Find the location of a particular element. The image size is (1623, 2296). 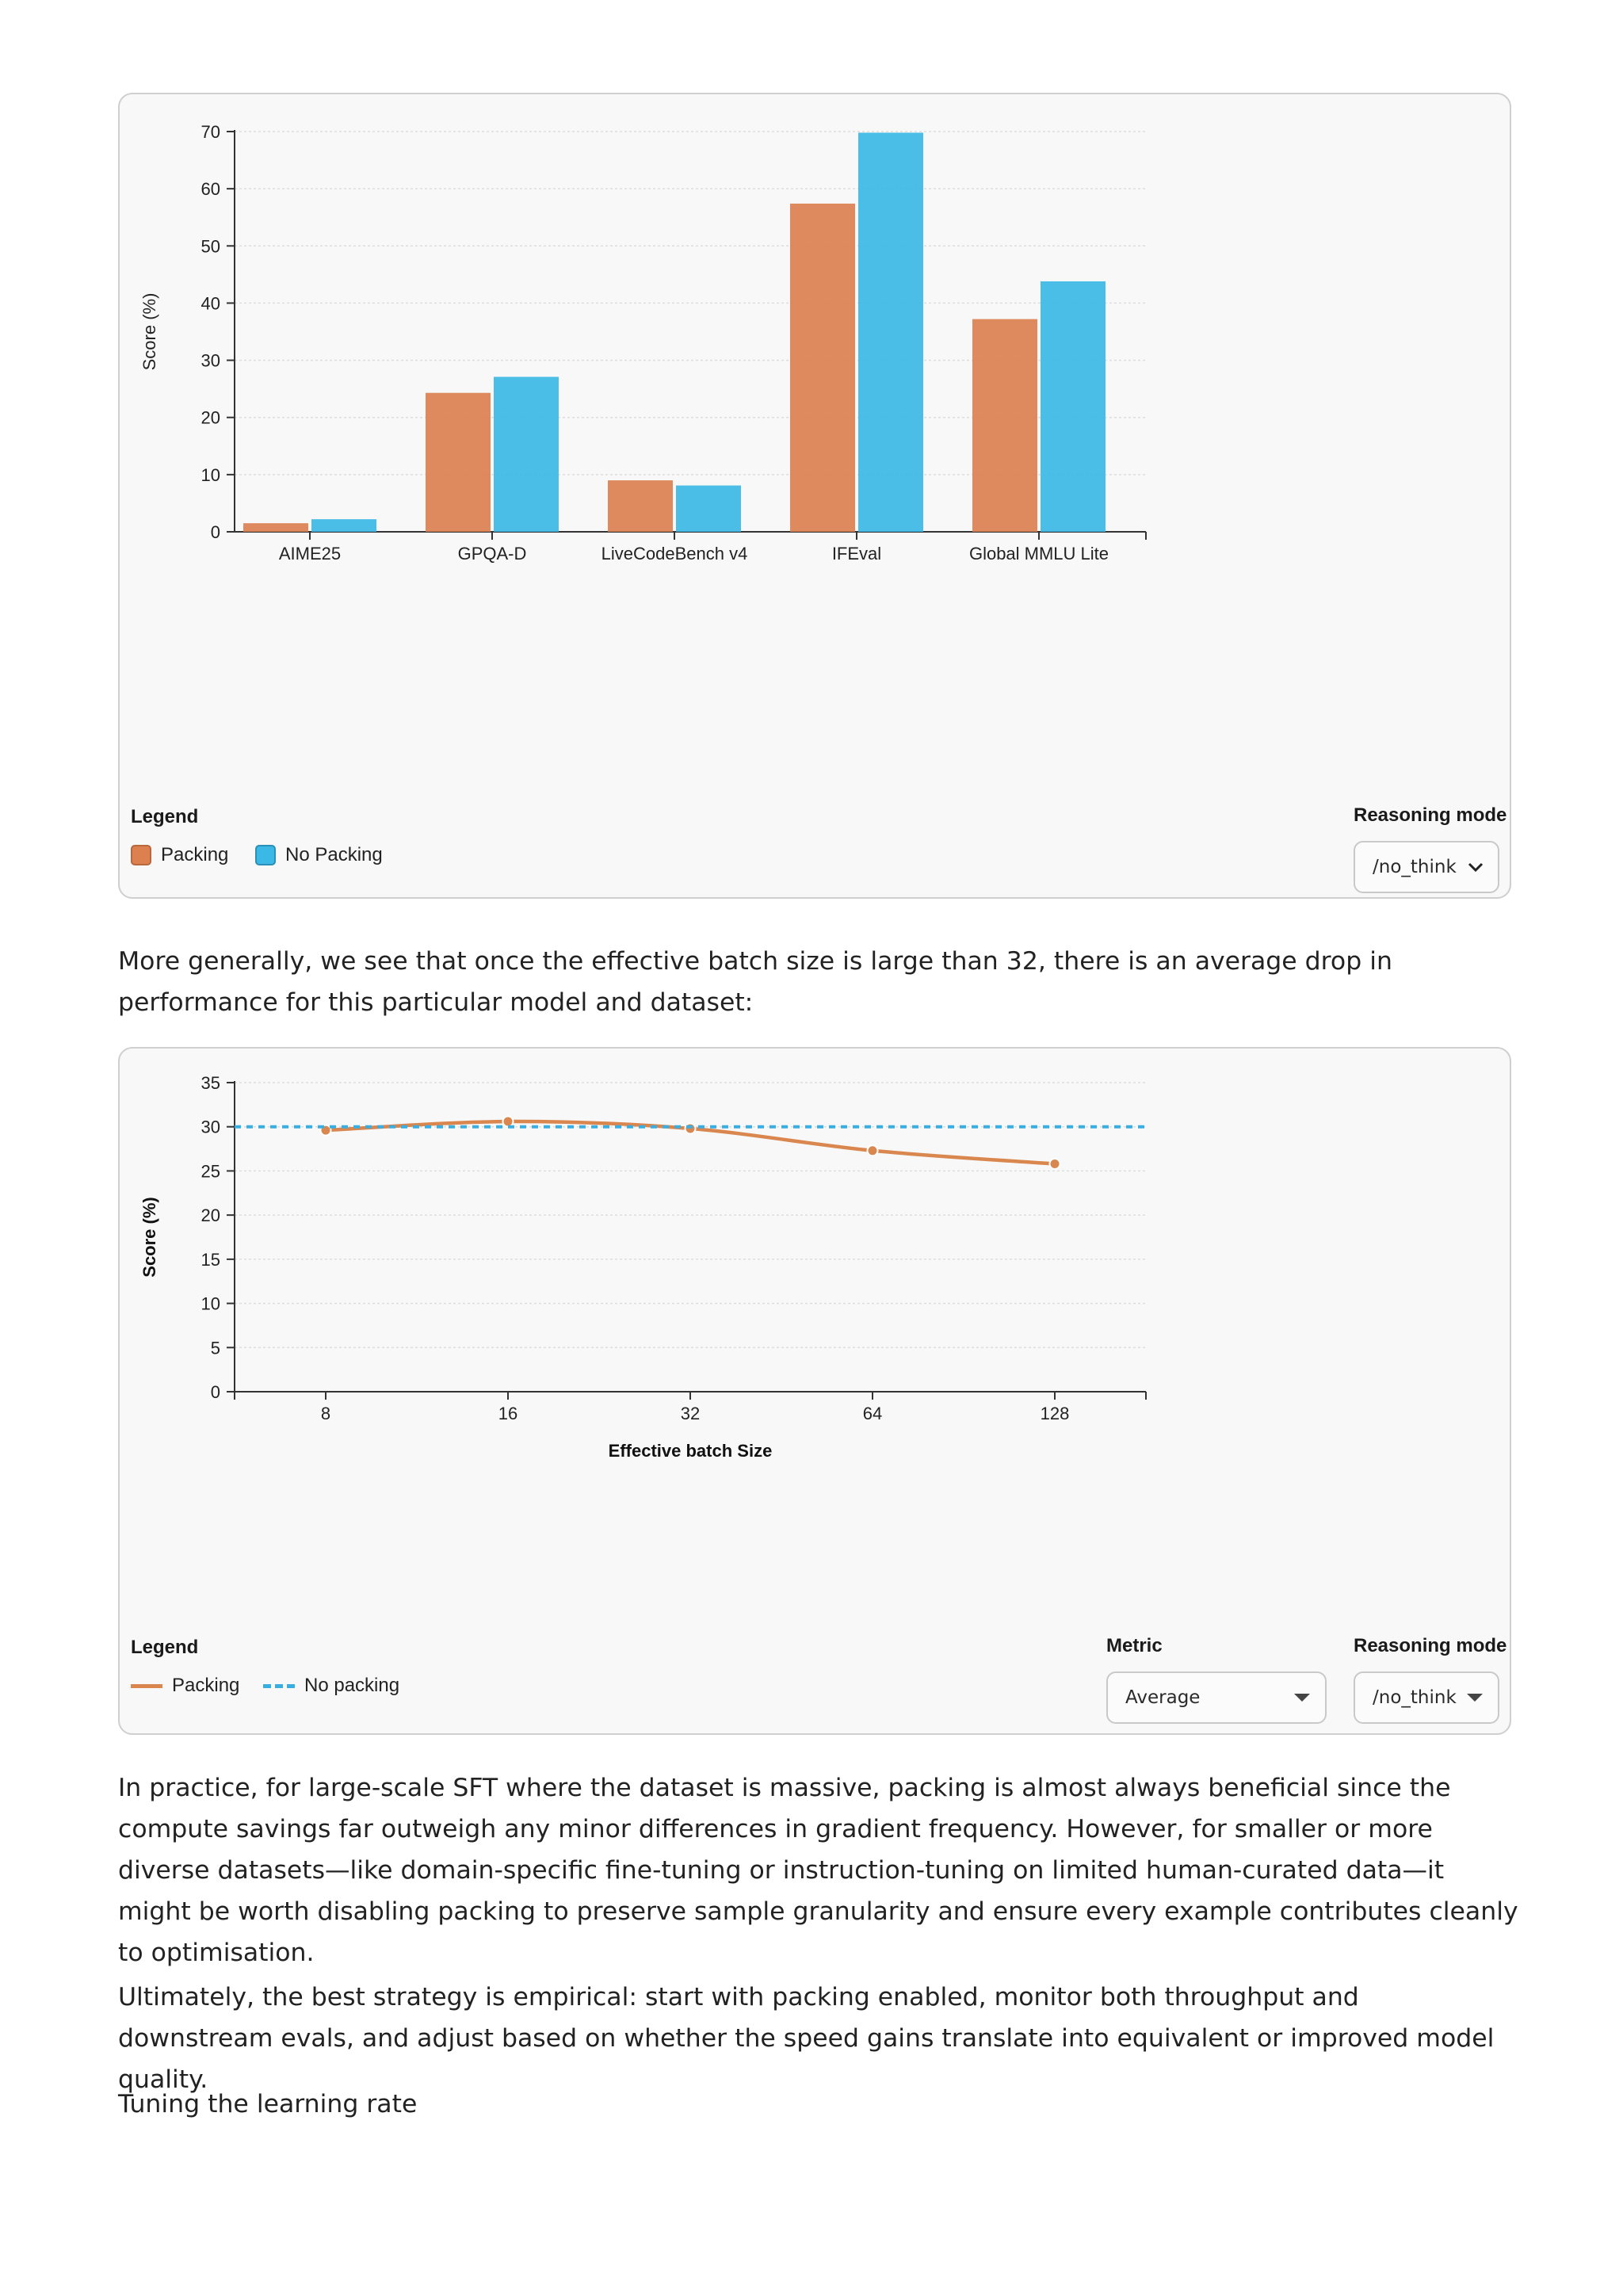

x-tick-label: LiveCodeBench v4 is located at coordinates (674, 553).